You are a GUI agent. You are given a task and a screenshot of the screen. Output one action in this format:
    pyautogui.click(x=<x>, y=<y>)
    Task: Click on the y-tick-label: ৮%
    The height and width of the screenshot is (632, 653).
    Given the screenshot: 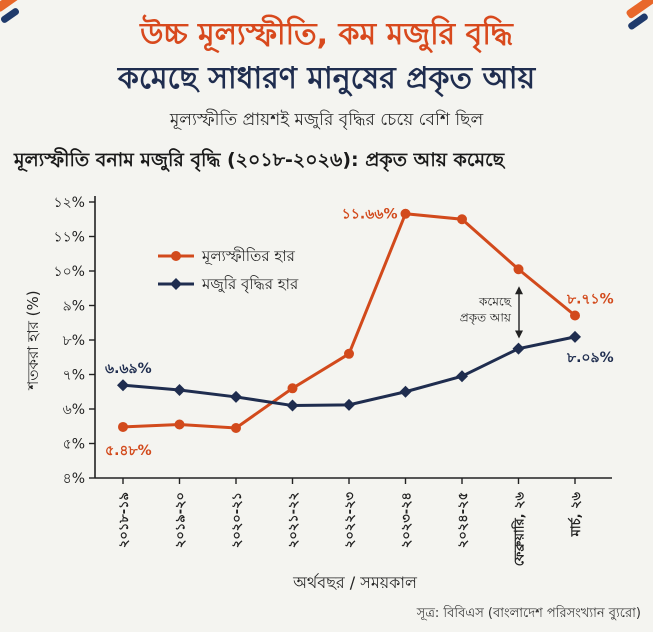 What is the action you would take?
    pyautogui.click(x=74, y=341)
    